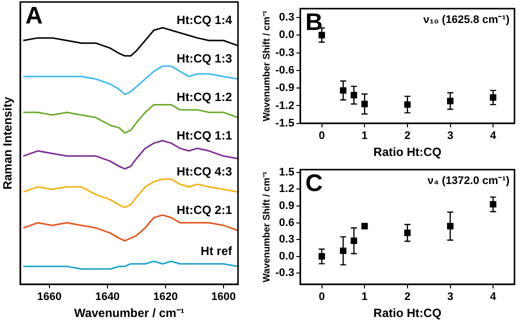  What do you see at coordinates (284, 88) in the screenshot?
I see `y-tick-label: -0.9` at bounding box center [284, 88].